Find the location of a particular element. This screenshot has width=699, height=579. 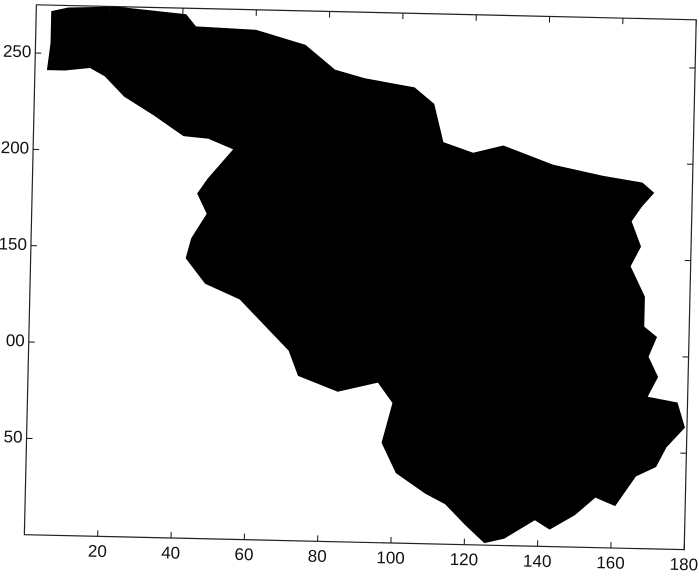

x-tick-label: 40 is located at coordinates (170, 552).